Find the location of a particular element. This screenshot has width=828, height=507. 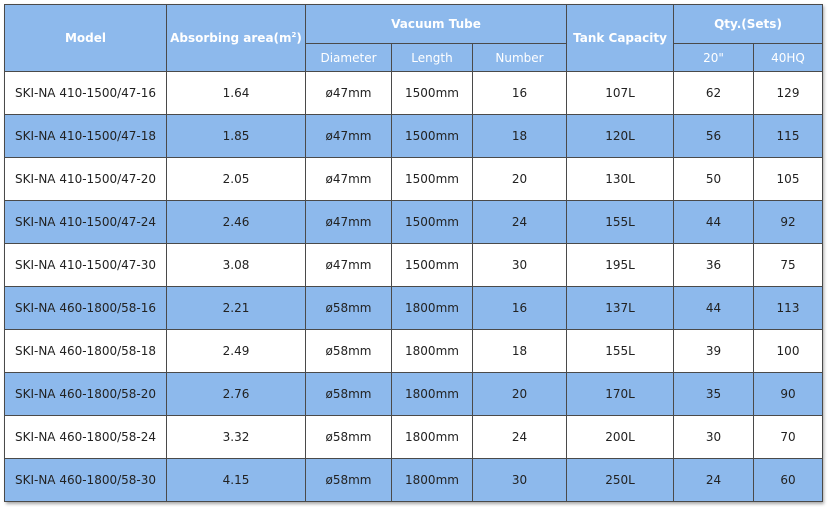

cell-qty-40hq: 105 is located at coordinates (788, 179).